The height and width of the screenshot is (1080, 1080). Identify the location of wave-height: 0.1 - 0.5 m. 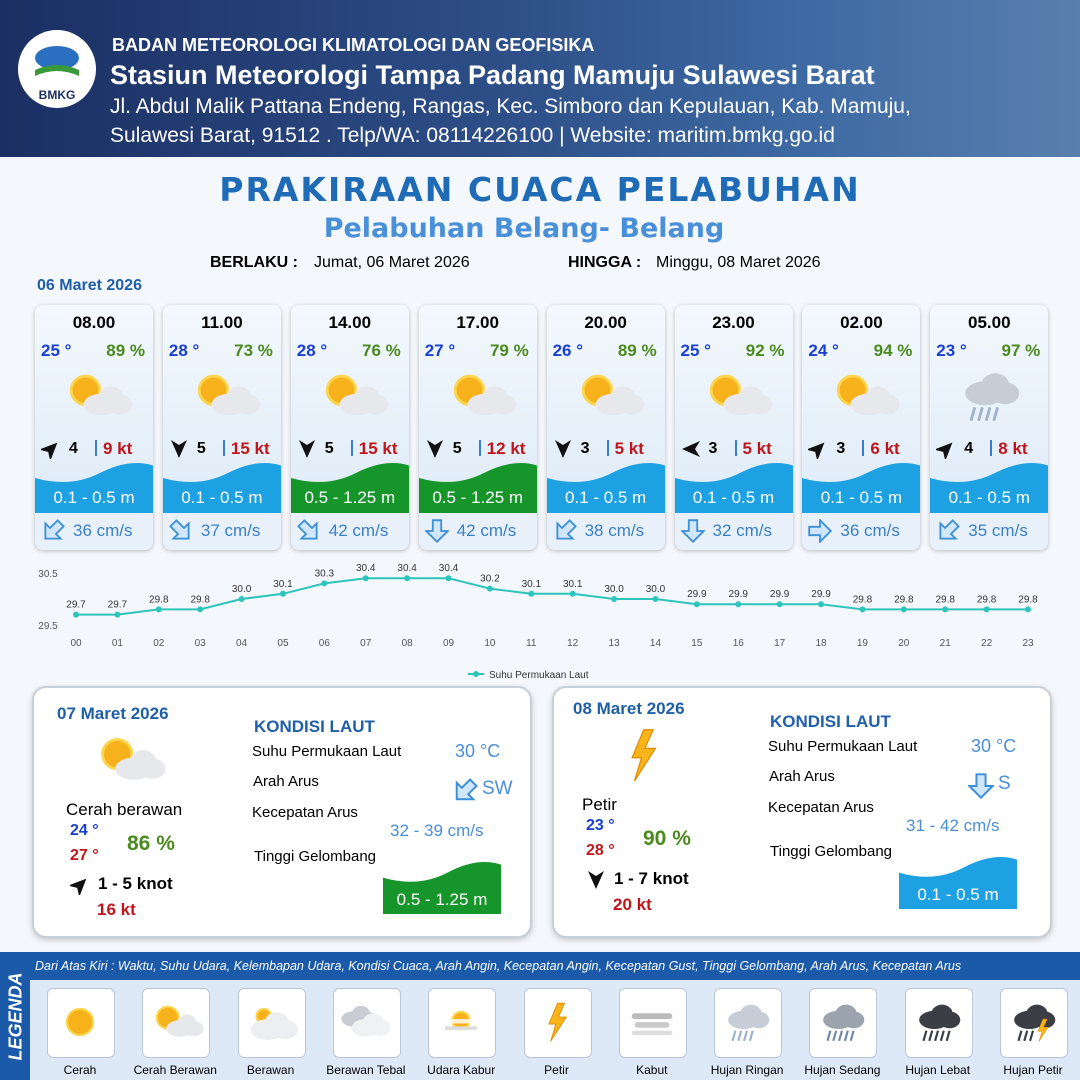
(222, 497).